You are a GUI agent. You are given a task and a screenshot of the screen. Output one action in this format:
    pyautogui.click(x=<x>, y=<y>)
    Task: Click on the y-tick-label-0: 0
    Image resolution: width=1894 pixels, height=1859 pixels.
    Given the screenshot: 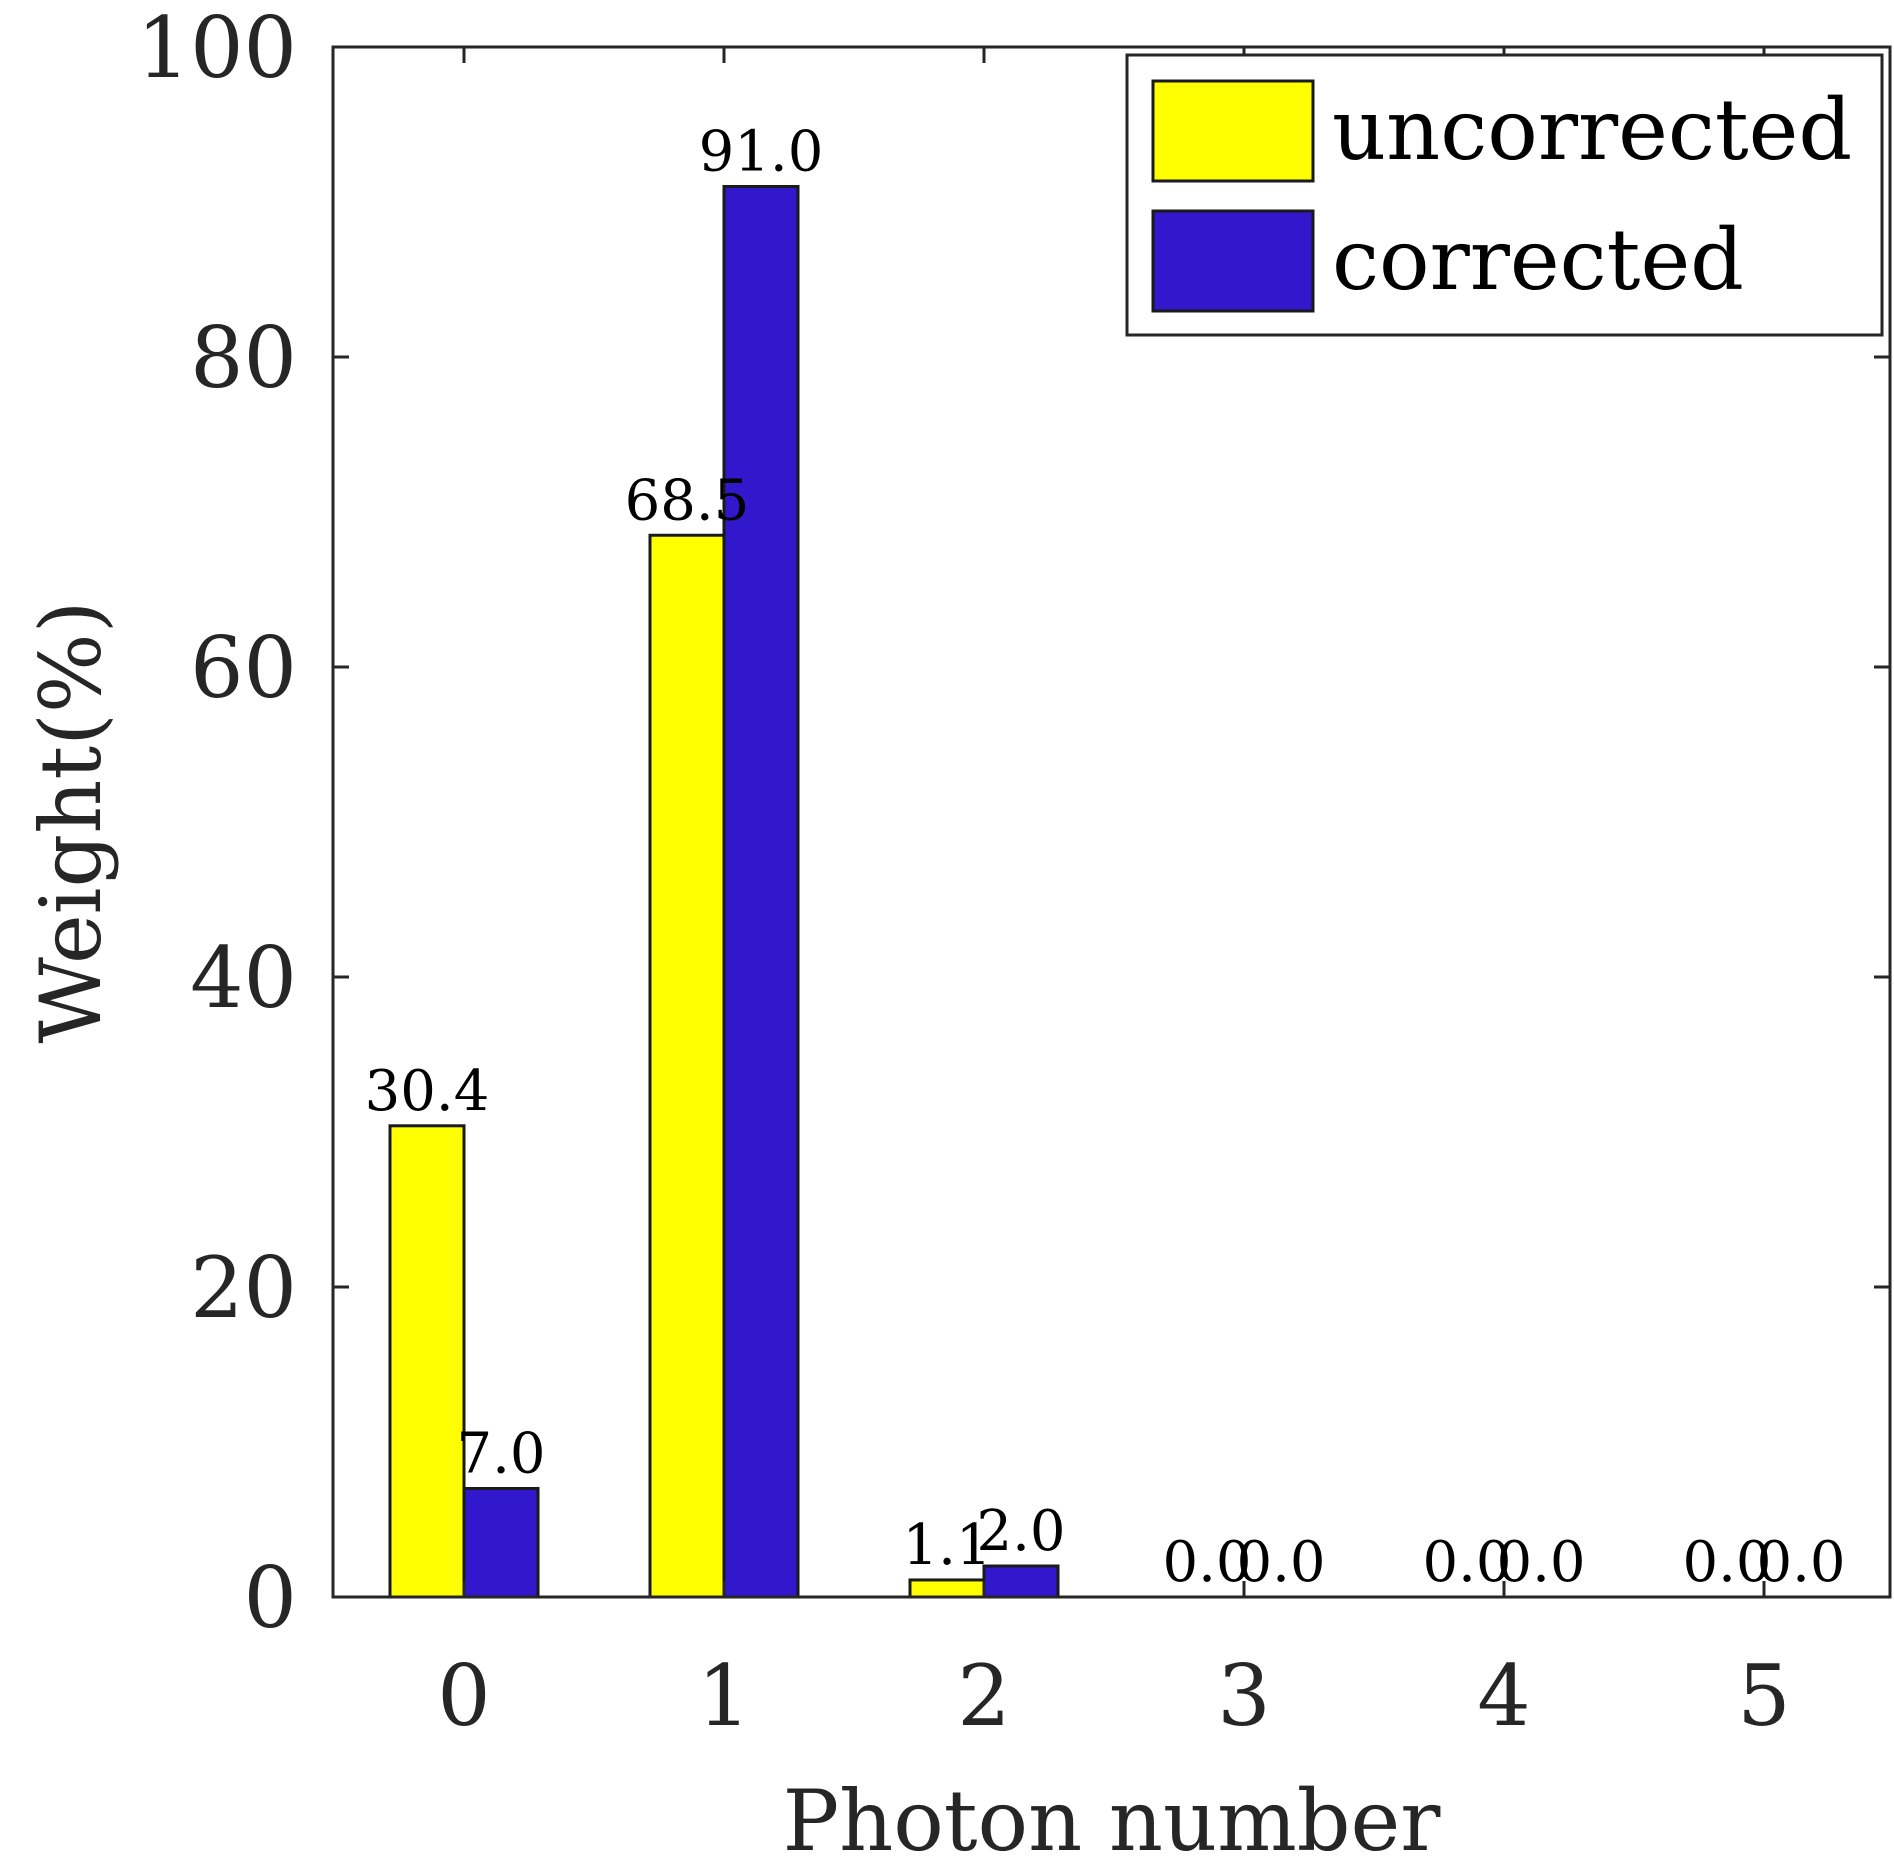 What is the action you would take?
    pyautogui.click(x=270, y=1598)
    